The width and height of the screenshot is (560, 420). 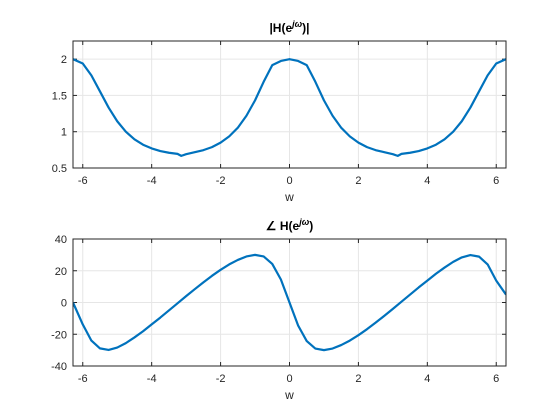 I want to click on y-tick-label: 1.5, so click(x=59, y=96).